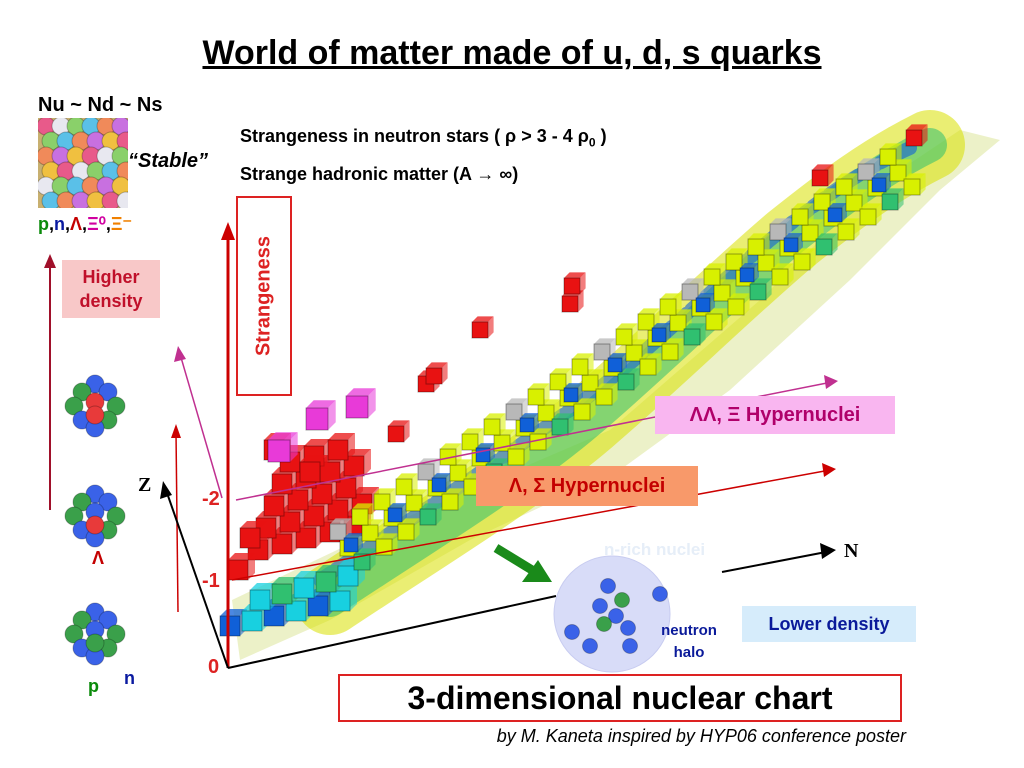 Image resolution: width=1024 pixels, height=768 pixels. I want to click on particle-3: ,, so click(68, 224).